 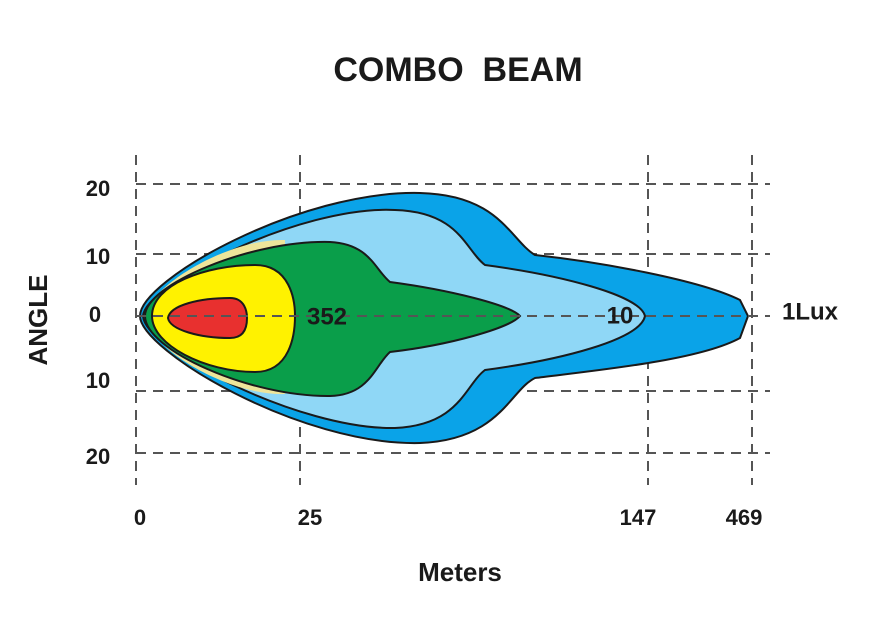 What do you see at coordinates (620, 315) in the screenshot?
I see `annotation: 10` at bounding box center [620, 315].